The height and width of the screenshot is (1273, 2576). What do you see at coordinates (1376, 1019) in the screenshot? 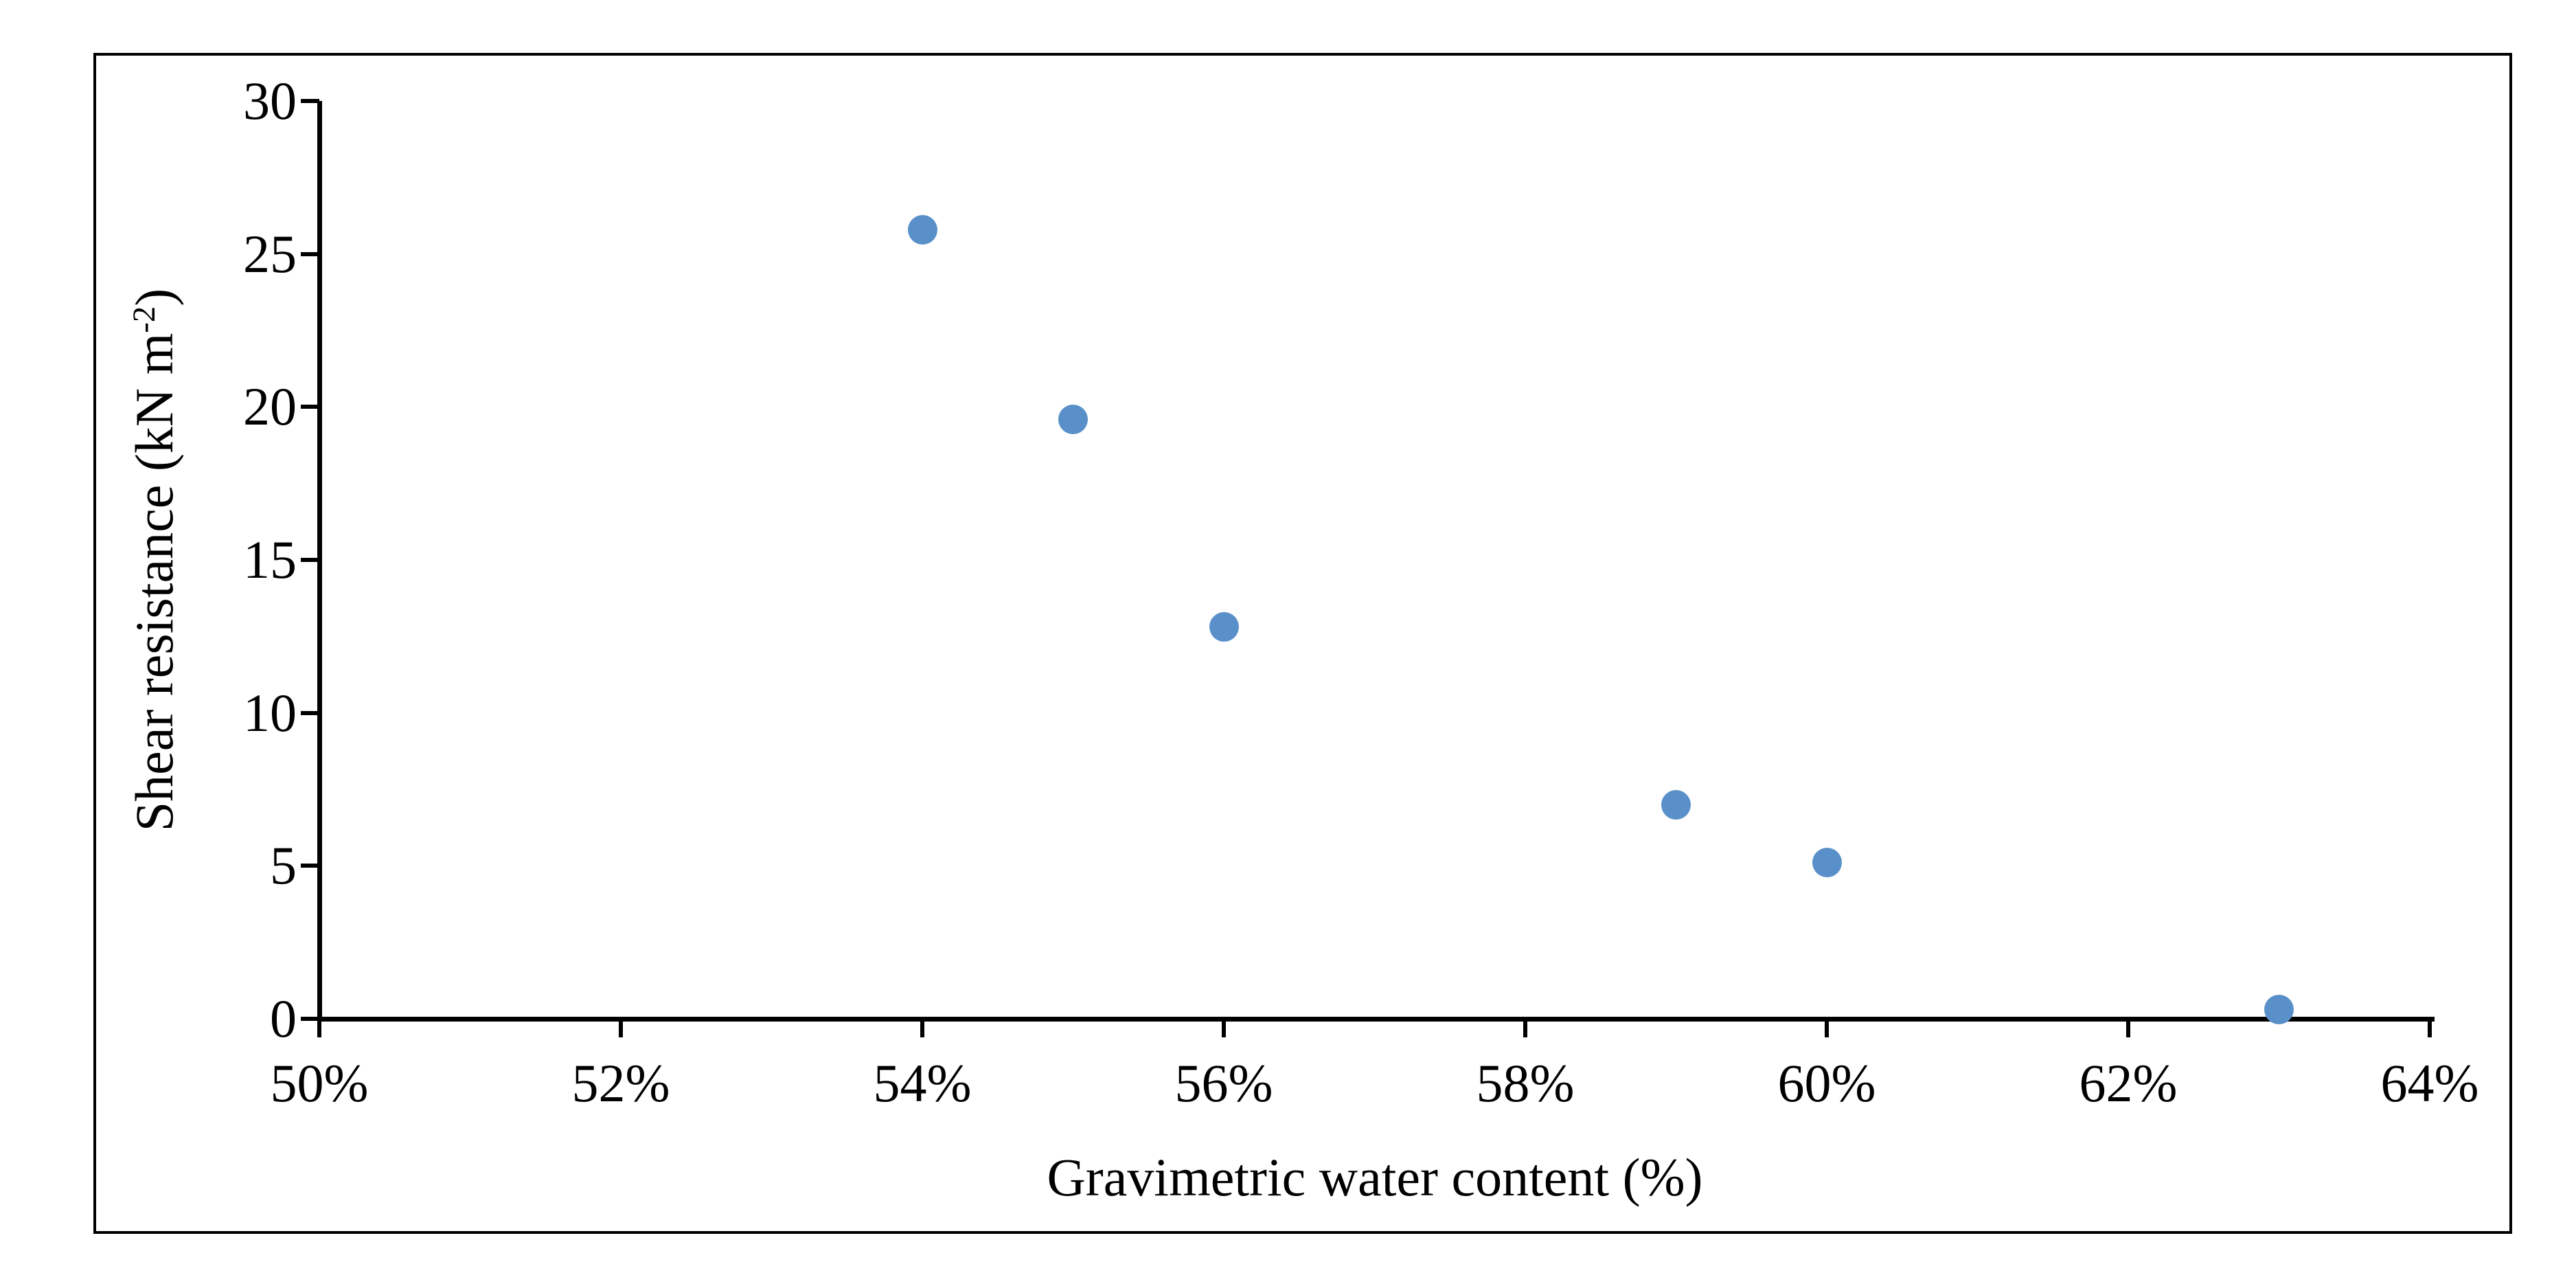
I see `x-axis-line` at bounding box center [1376, 1019].